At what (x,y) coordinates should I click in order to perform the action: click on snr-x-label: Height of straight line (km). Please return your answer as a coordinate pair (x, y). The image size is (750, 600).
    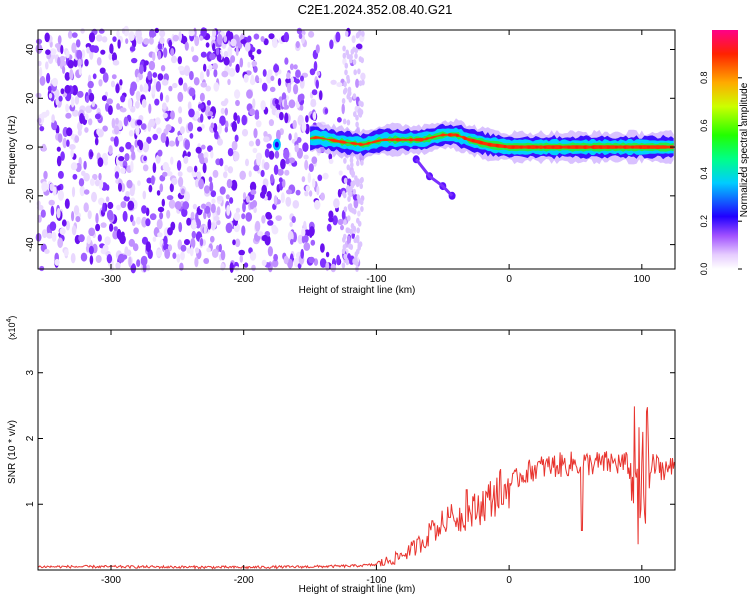
    Looking at the image, I should click on (357, 589).